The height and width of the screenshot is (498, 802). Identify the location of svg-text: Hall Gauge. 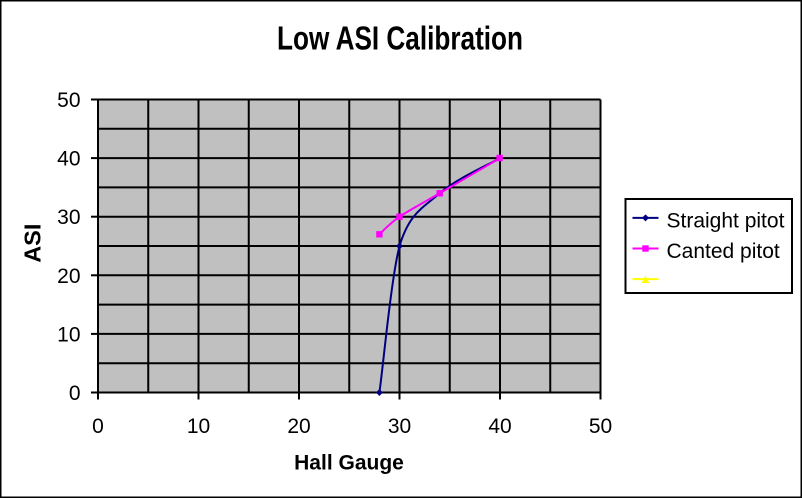
(349, 462).